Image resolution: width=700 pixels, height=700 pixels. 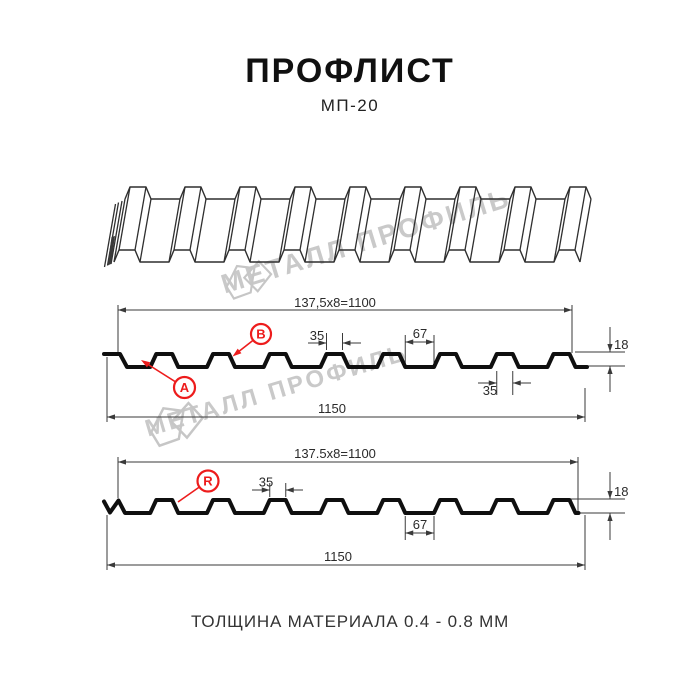 I want to click on cross-section-side-r: 137.5x8=1100 35 67 18 1150 R, so click(x=365, y=508).